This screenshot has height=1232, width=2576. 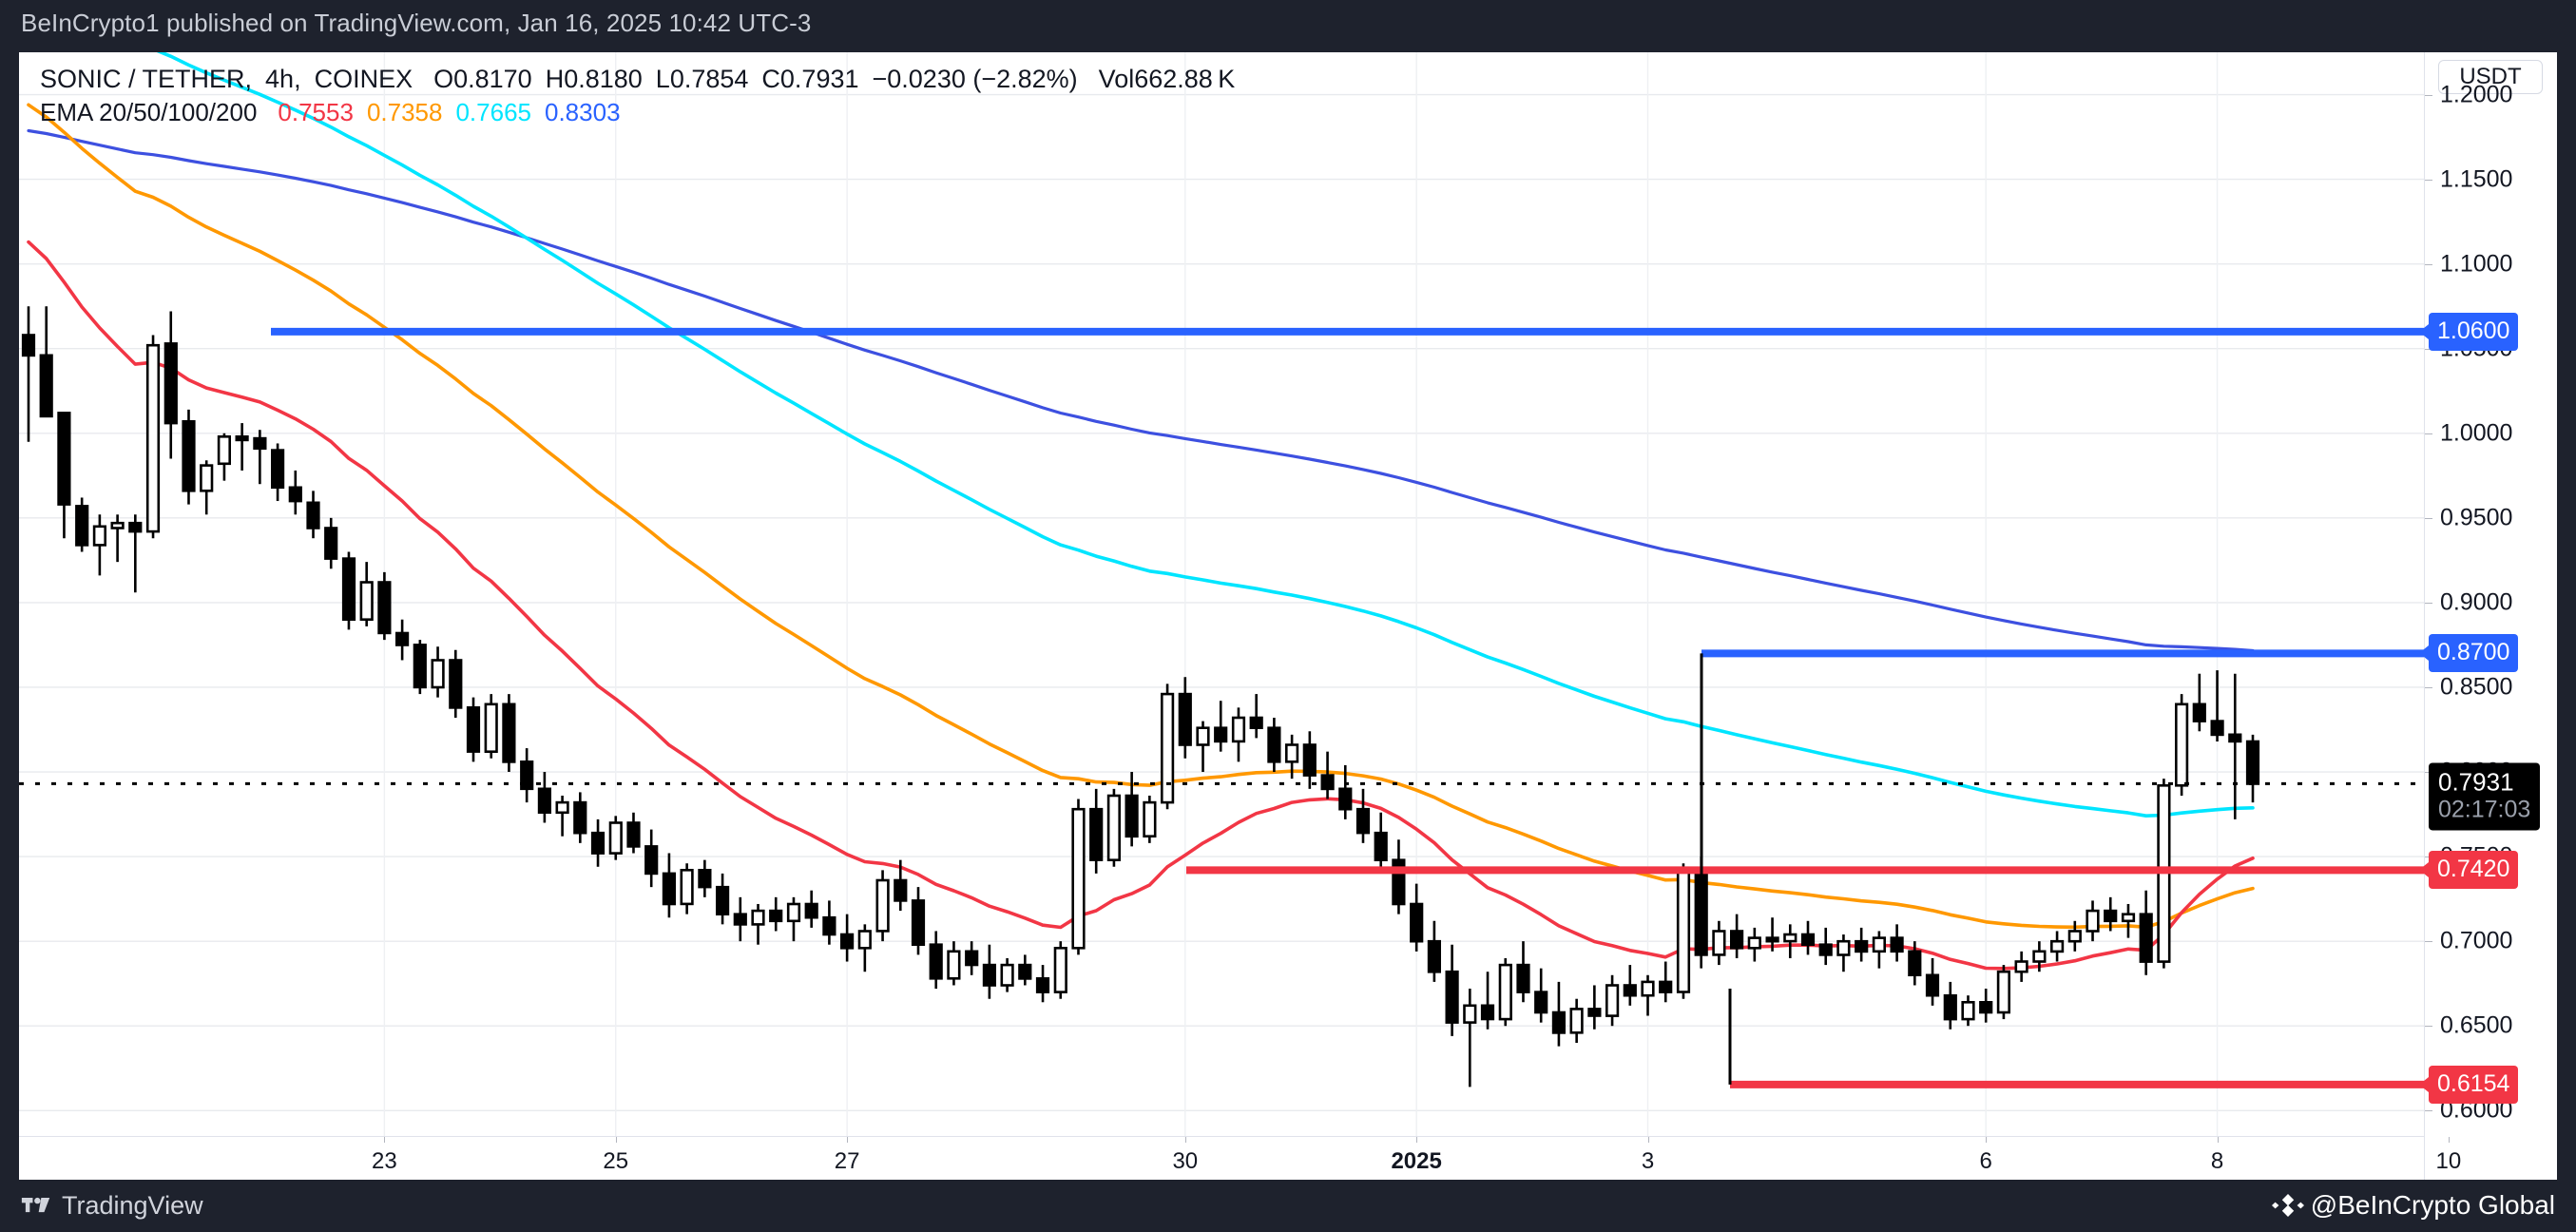 I want to click on price-tick-label: 1.2000, so click(x=2476, y=94).